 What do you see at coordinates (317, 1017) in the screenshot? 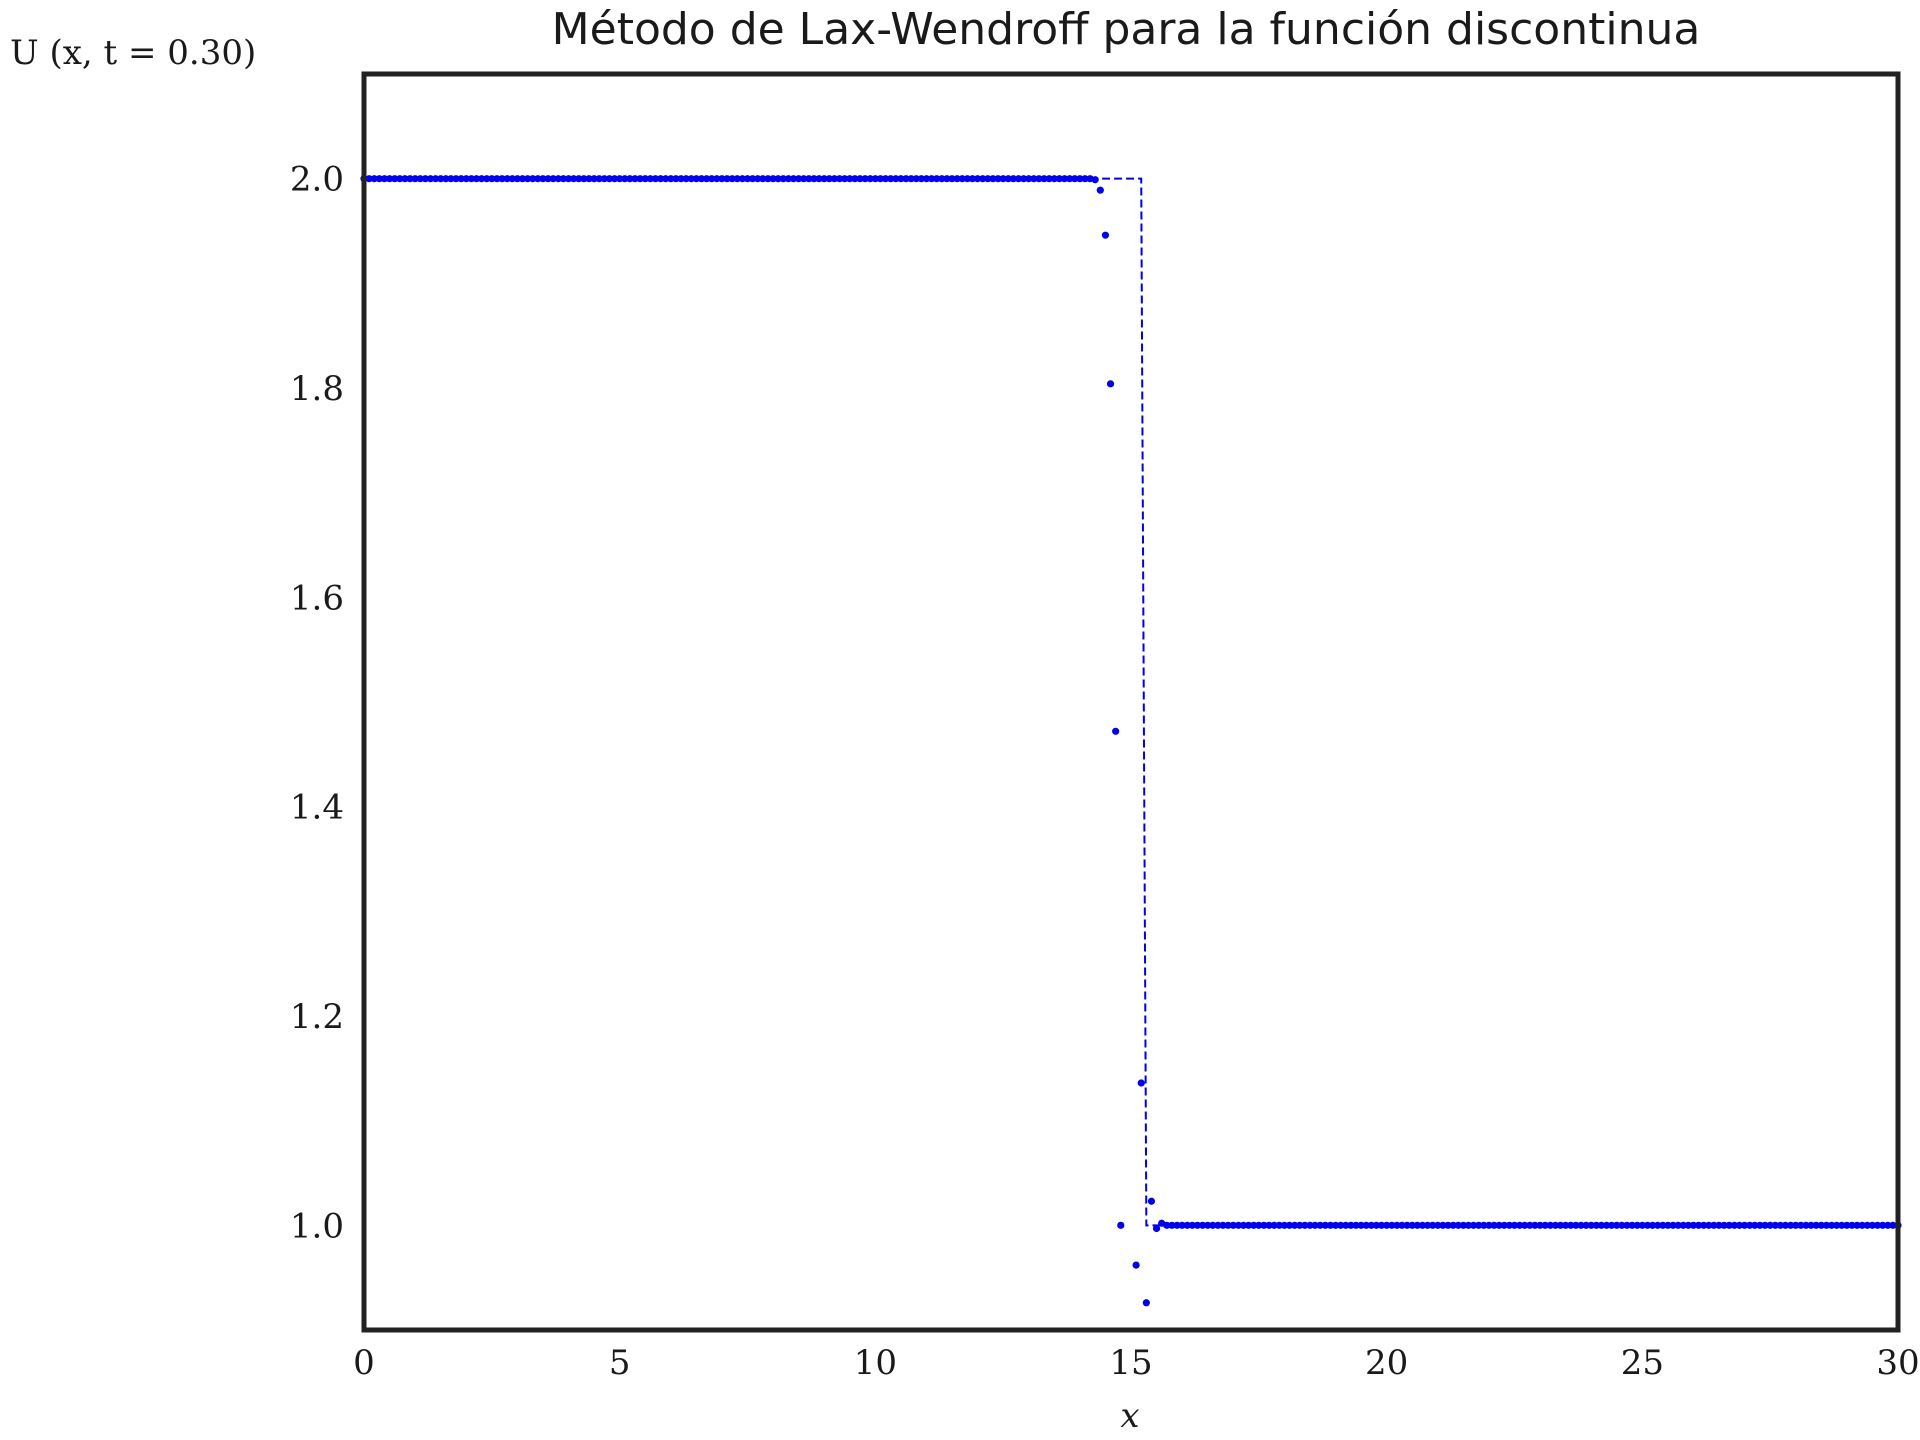
I see `y-tick-label: 1.2` at bounding box center [317, 1017].